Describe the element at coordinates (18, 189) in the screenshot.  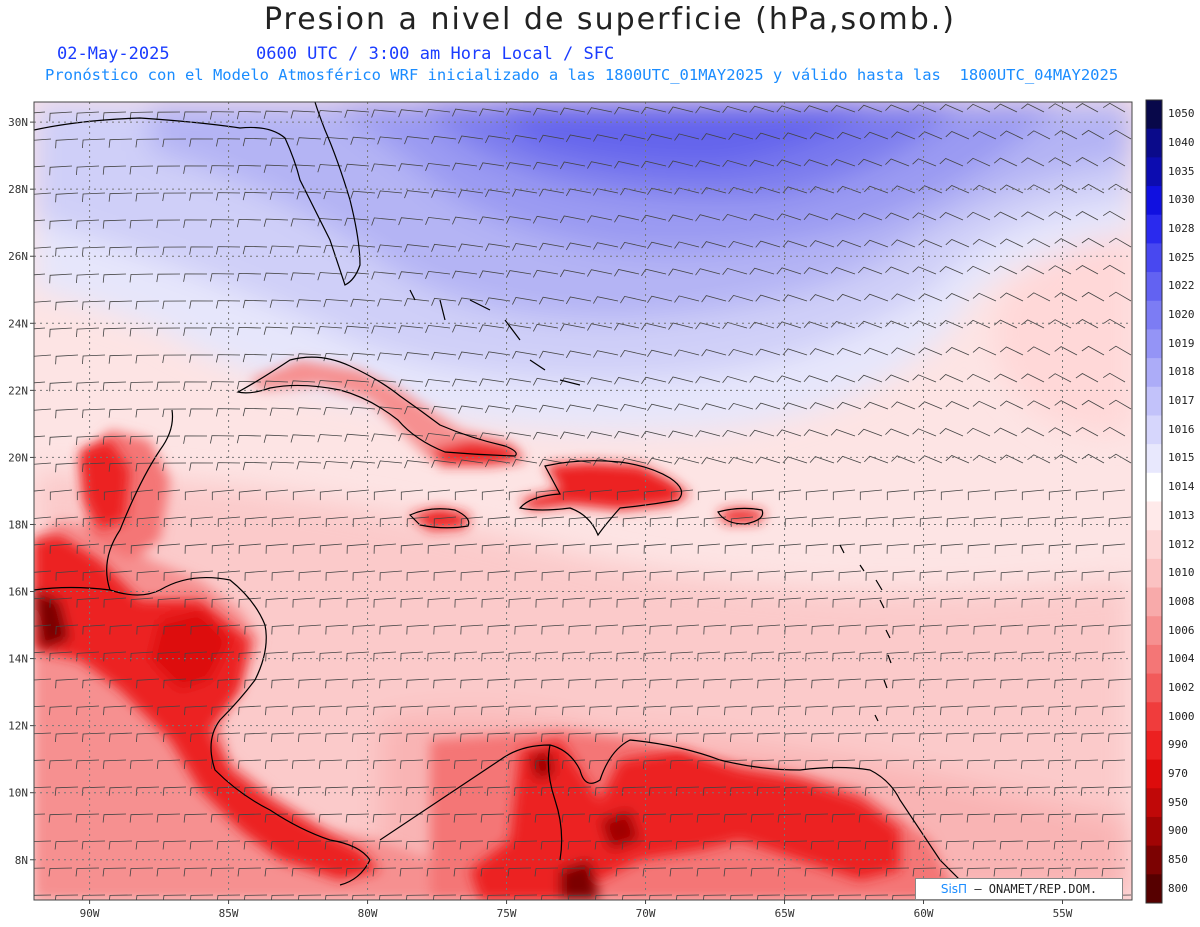
I see `lat-label: 28N` at that location.